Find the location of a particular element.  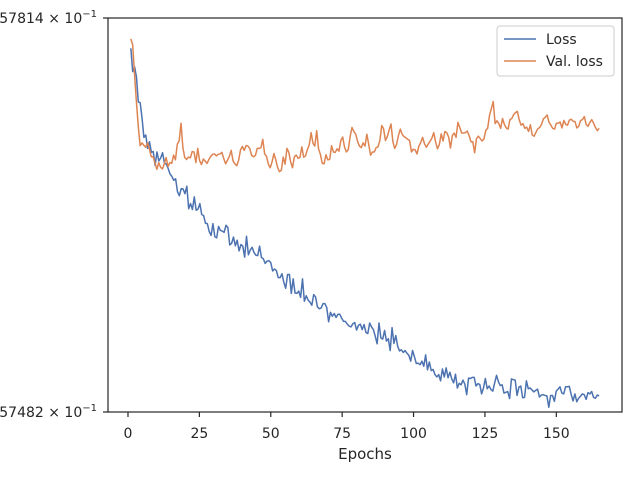

y-axis: 57814 × 10−1 57482 × 10−1 is located at coordinates (54, 215).